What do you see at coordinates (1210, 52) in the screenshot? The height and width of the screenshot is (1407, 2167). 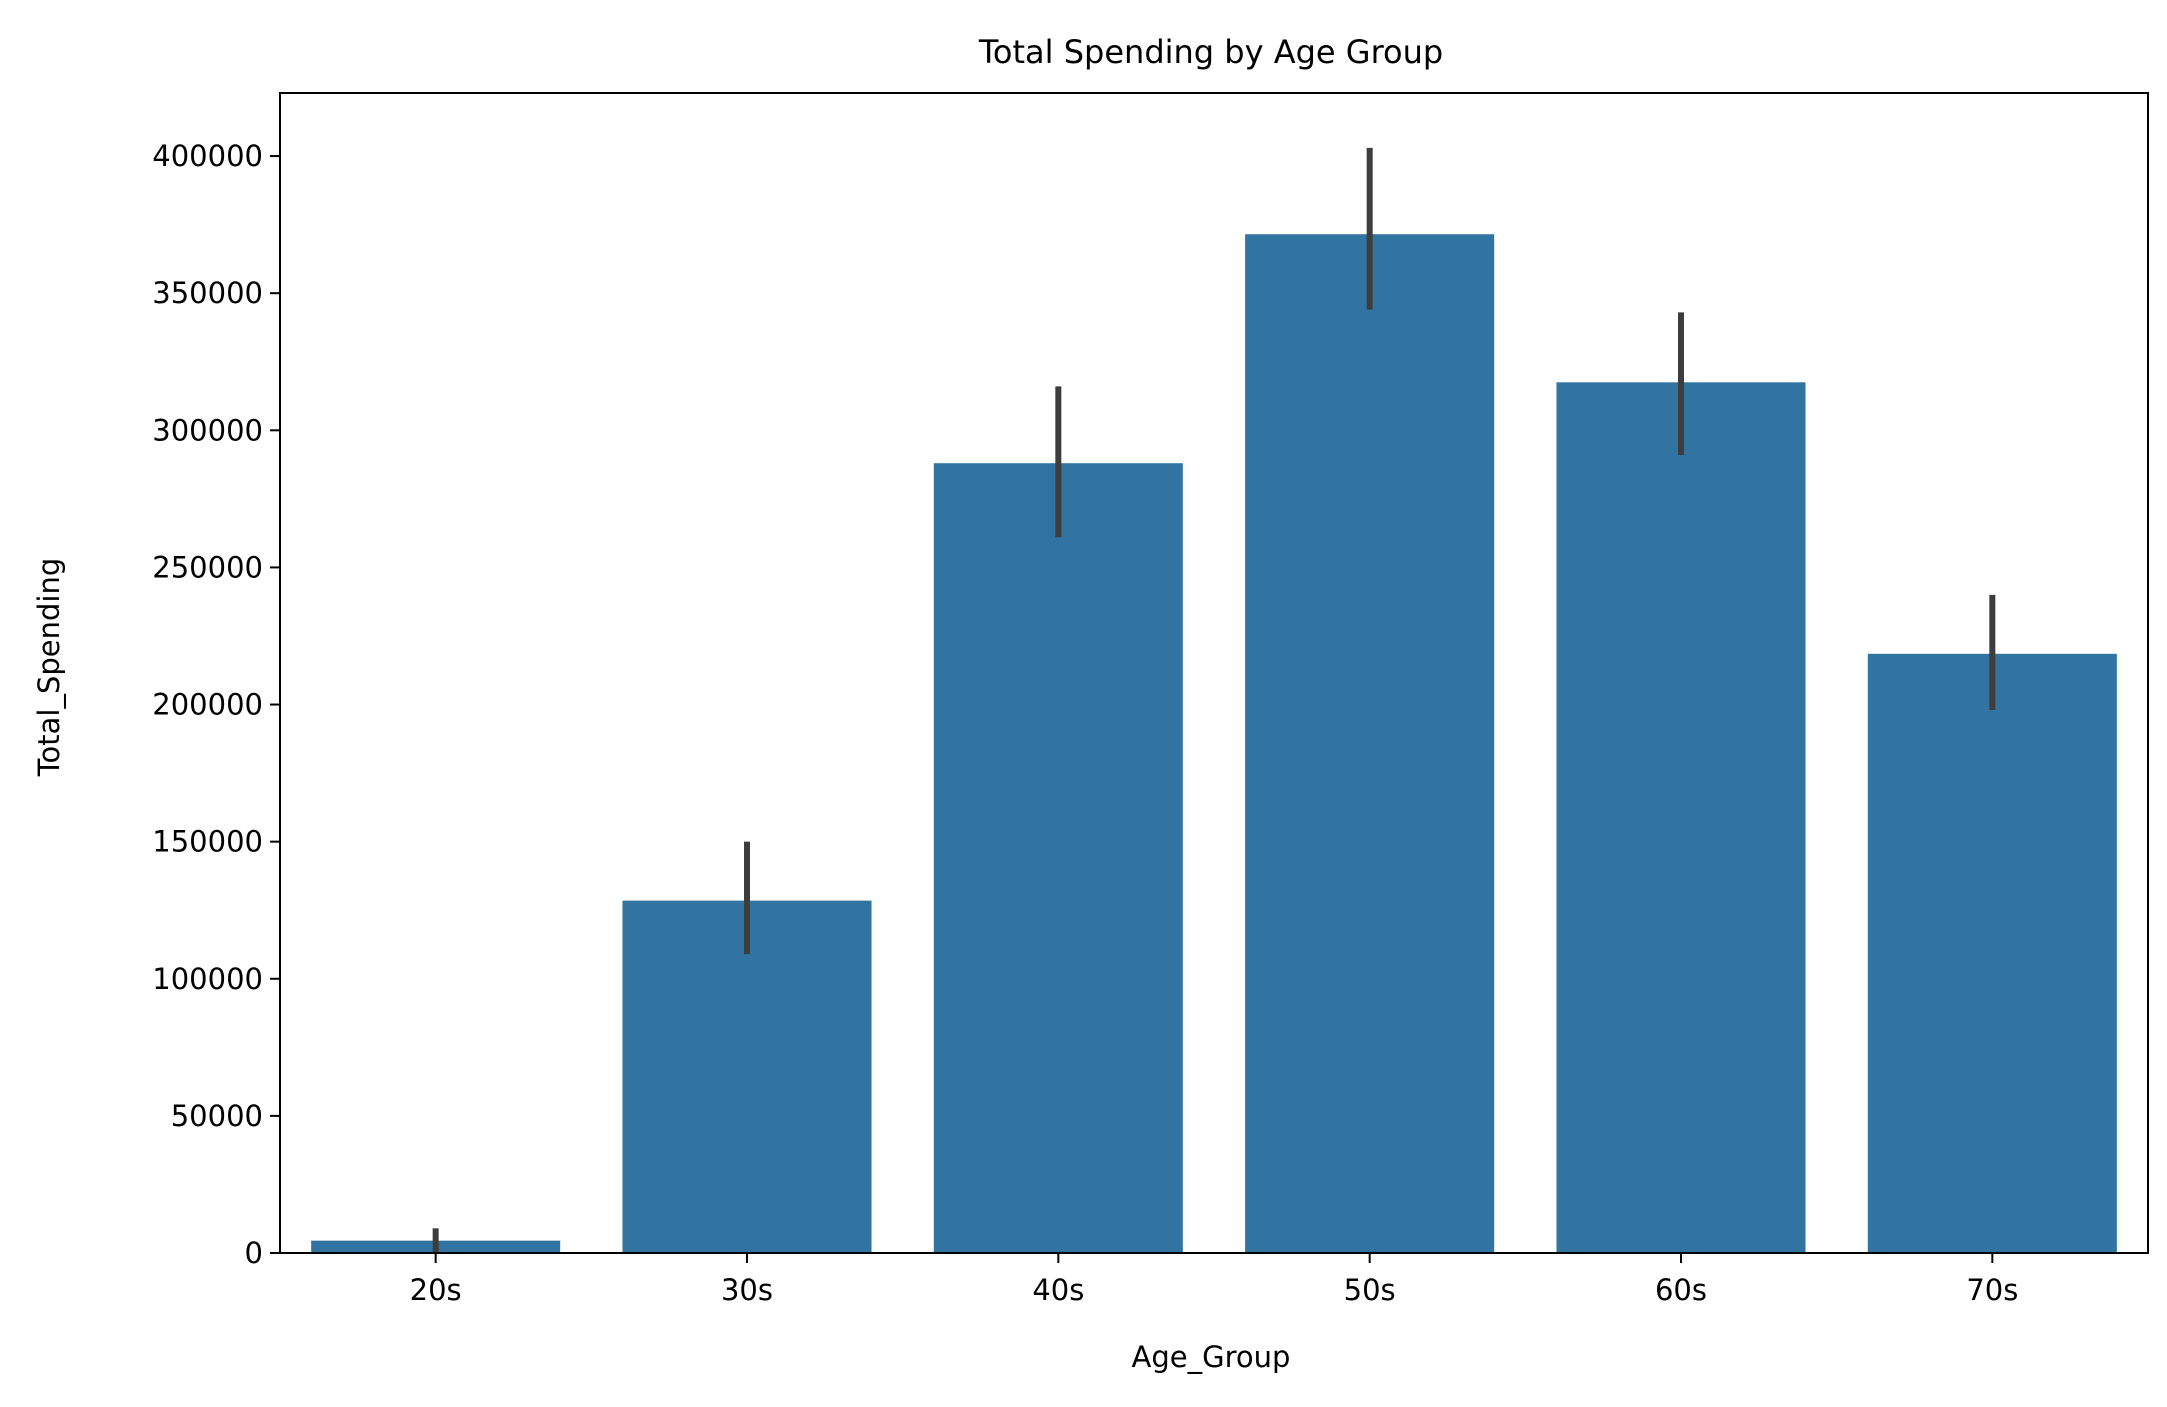 I see `chart-title: Total Spending by Age Group` at bounding box center [1210, 52].